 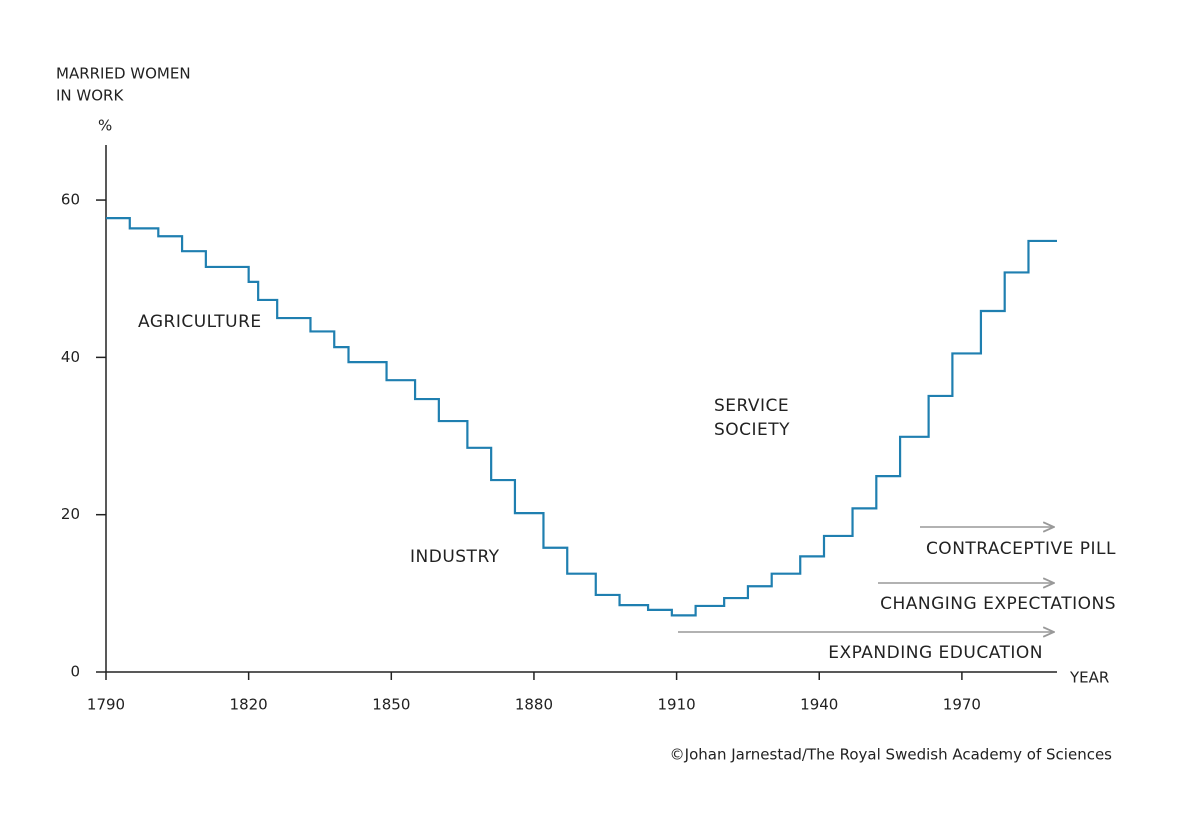 What do you see at coordinates (1089, 678) in the screenshot?
I see `x-axis-label: YEAR` at bounding box center [1089, 678].